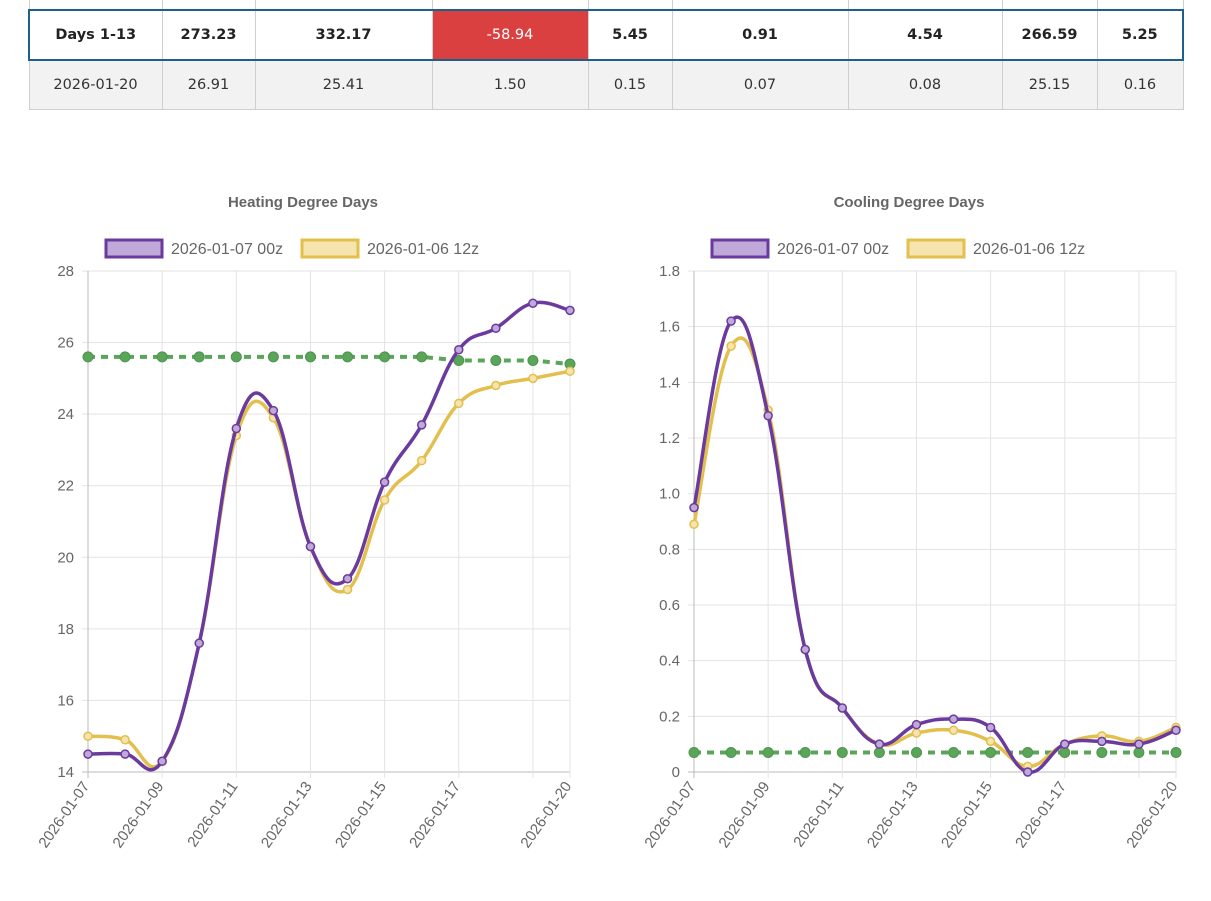 The image size is (1211, 901). Describe the element at coordinates (669, 549) in the screenshot. I see `y-tick-label: 0.8` at that location.